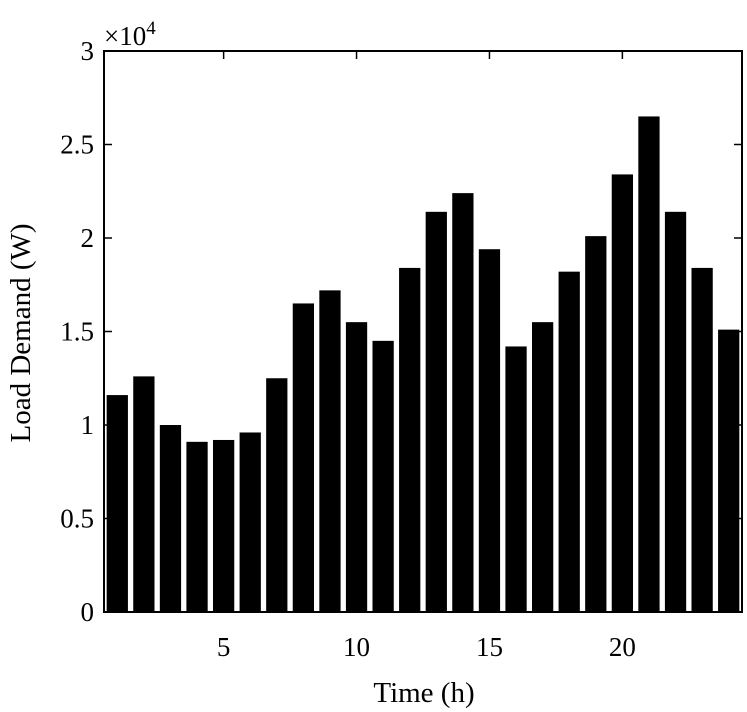 This screenshot has height=712, width=747. What do you see at coordinates (130, 34) in the screenshot?
I see `y-multiplier-label: ×10⁴` at bounding box center [130, 34].